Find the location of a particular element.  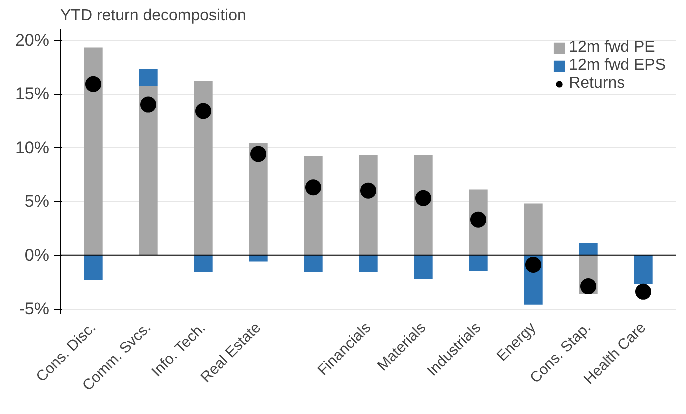

legend-label: Returns is located at coordinates (597, 84).